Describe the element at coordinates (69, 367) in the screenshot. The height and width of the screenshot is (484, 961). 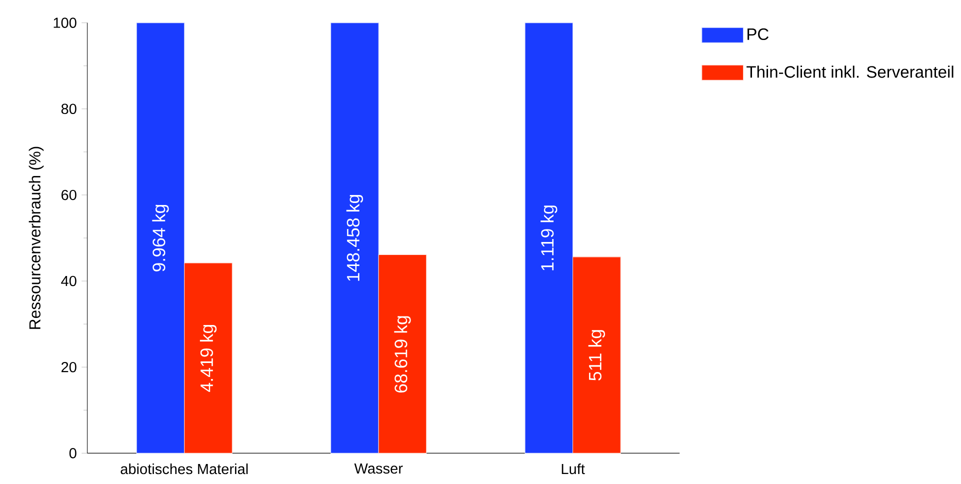
I see `y-tick-label: 20` at that location.